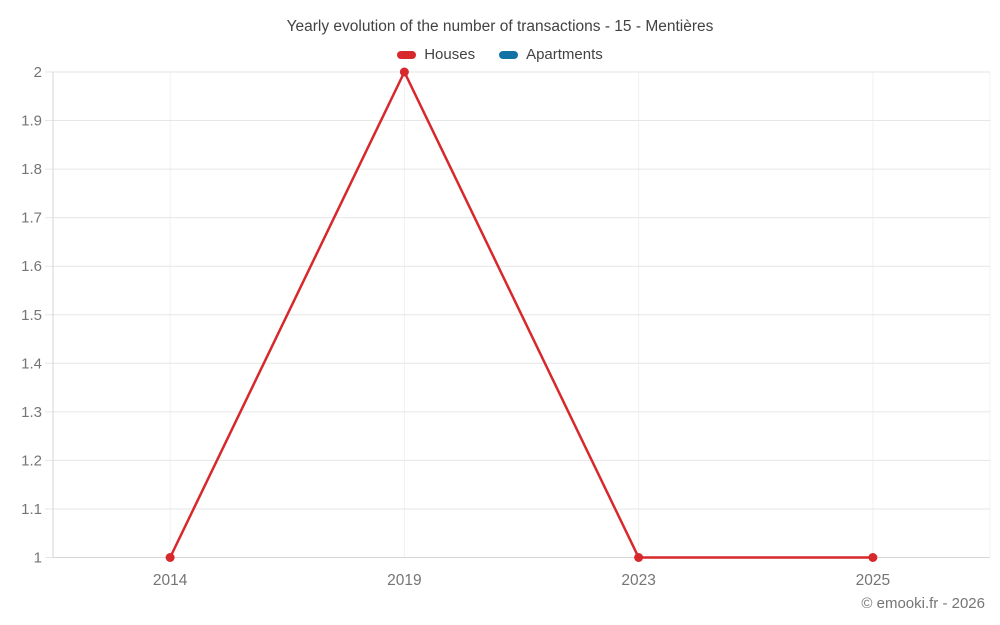  I want to click on y-tick-label: 1.5, so click(31, 315).